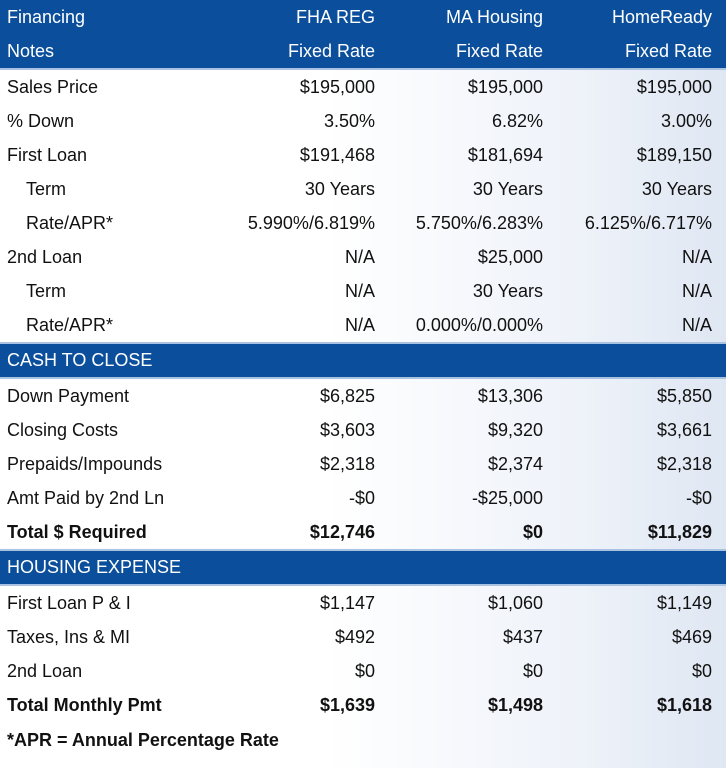 The image size is (726, 768). I want to click on row-label: Prepaids/Impounds, so click(85, 463).